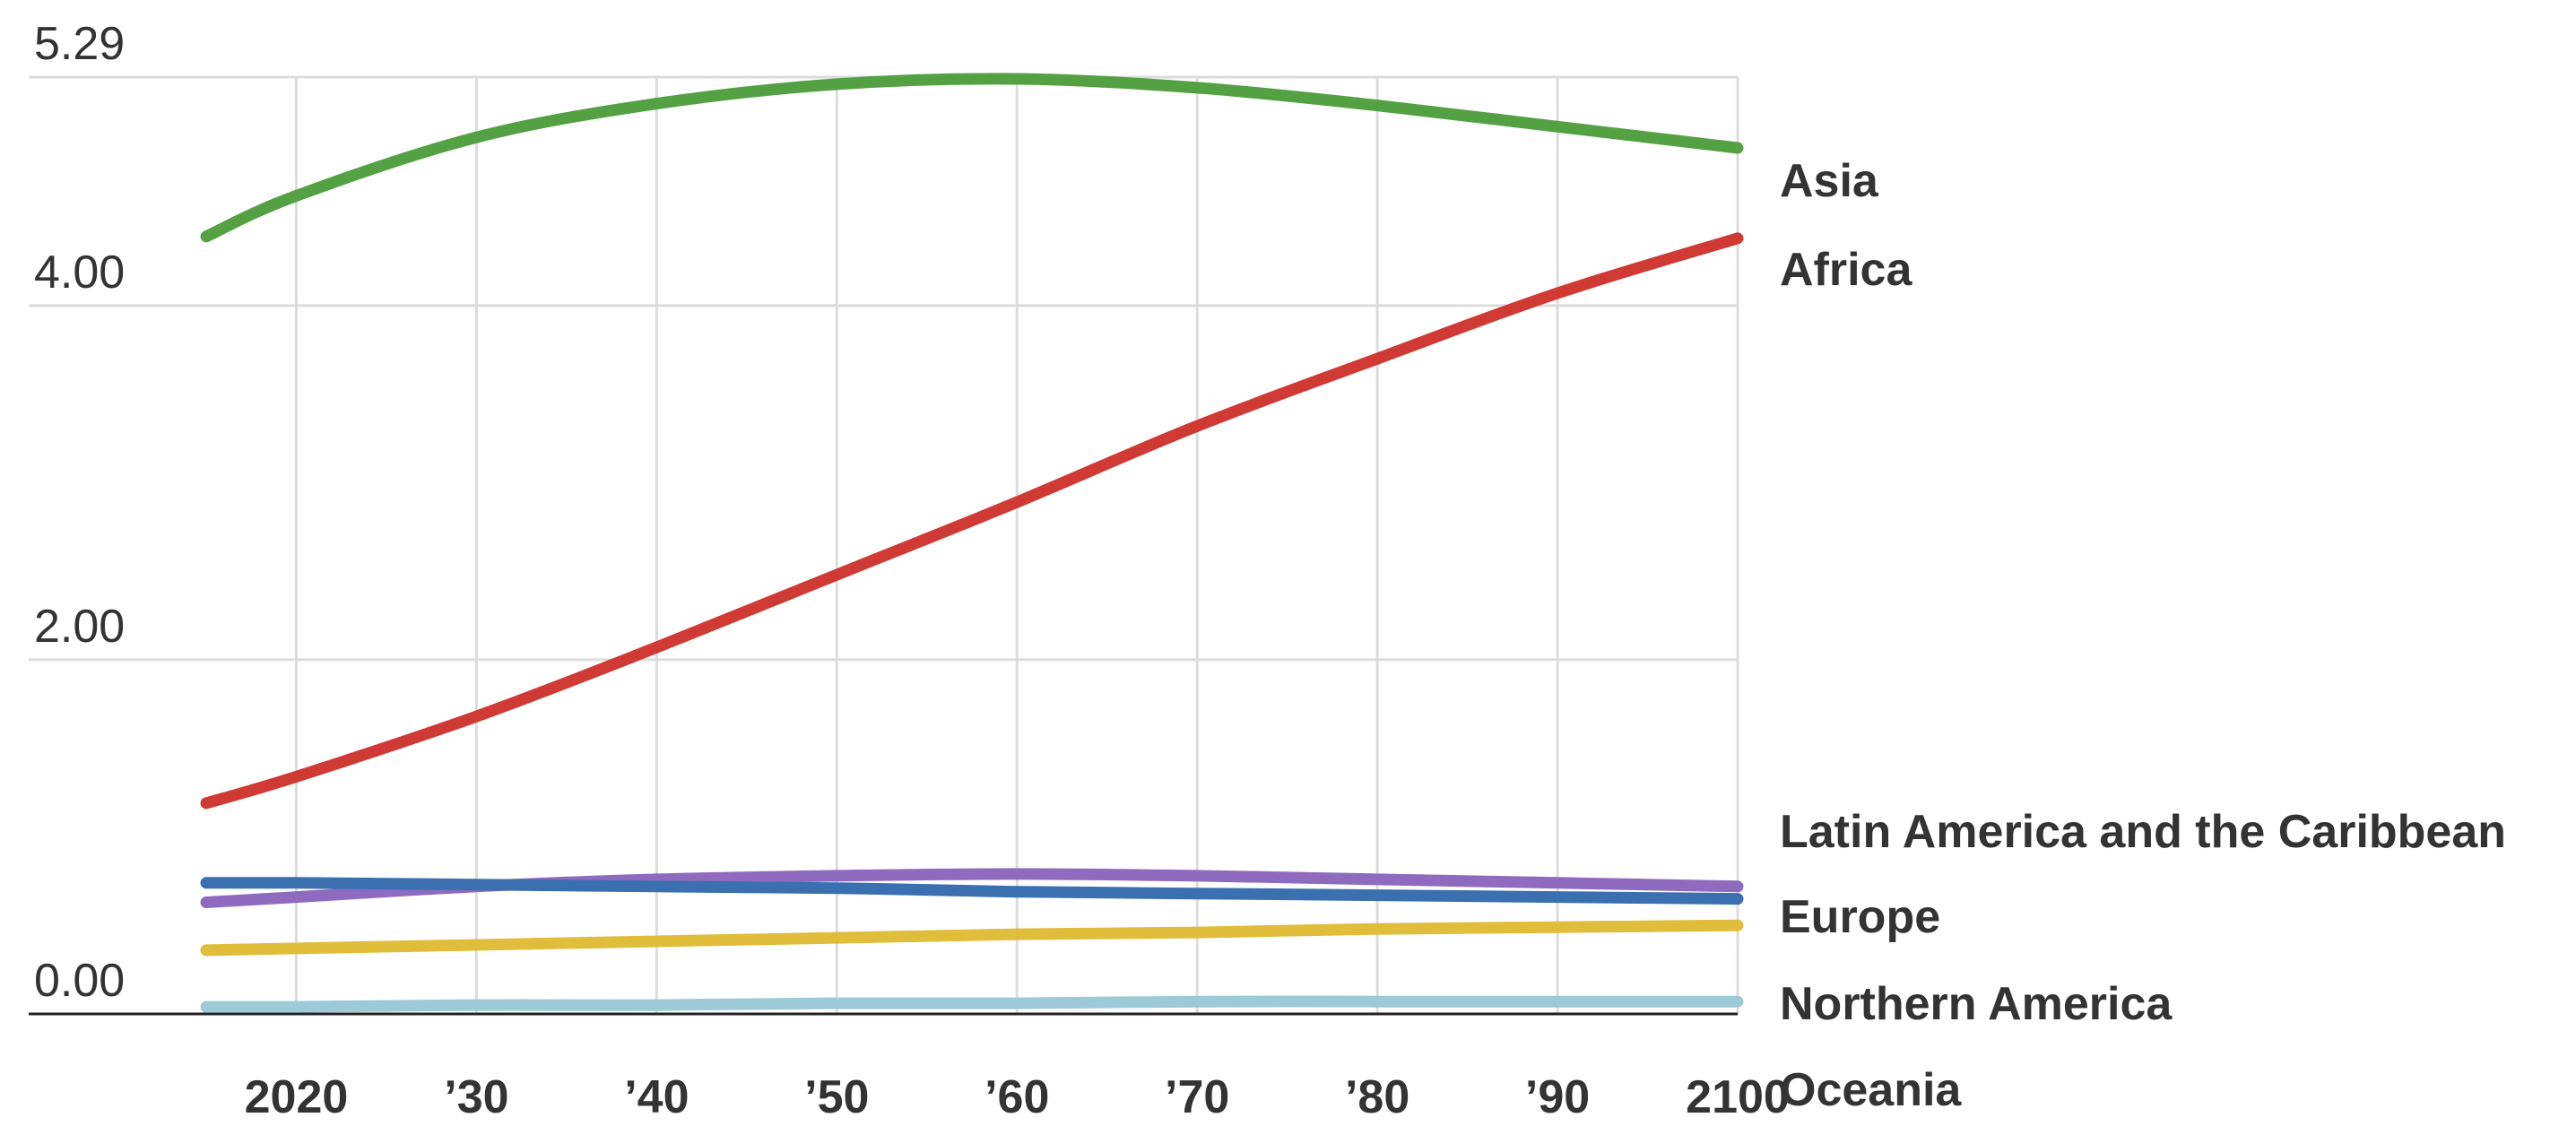 The height and width of the screenshot is (1126, 2576). I want to click on series-label-africa: Africa, so click(1846, 270).